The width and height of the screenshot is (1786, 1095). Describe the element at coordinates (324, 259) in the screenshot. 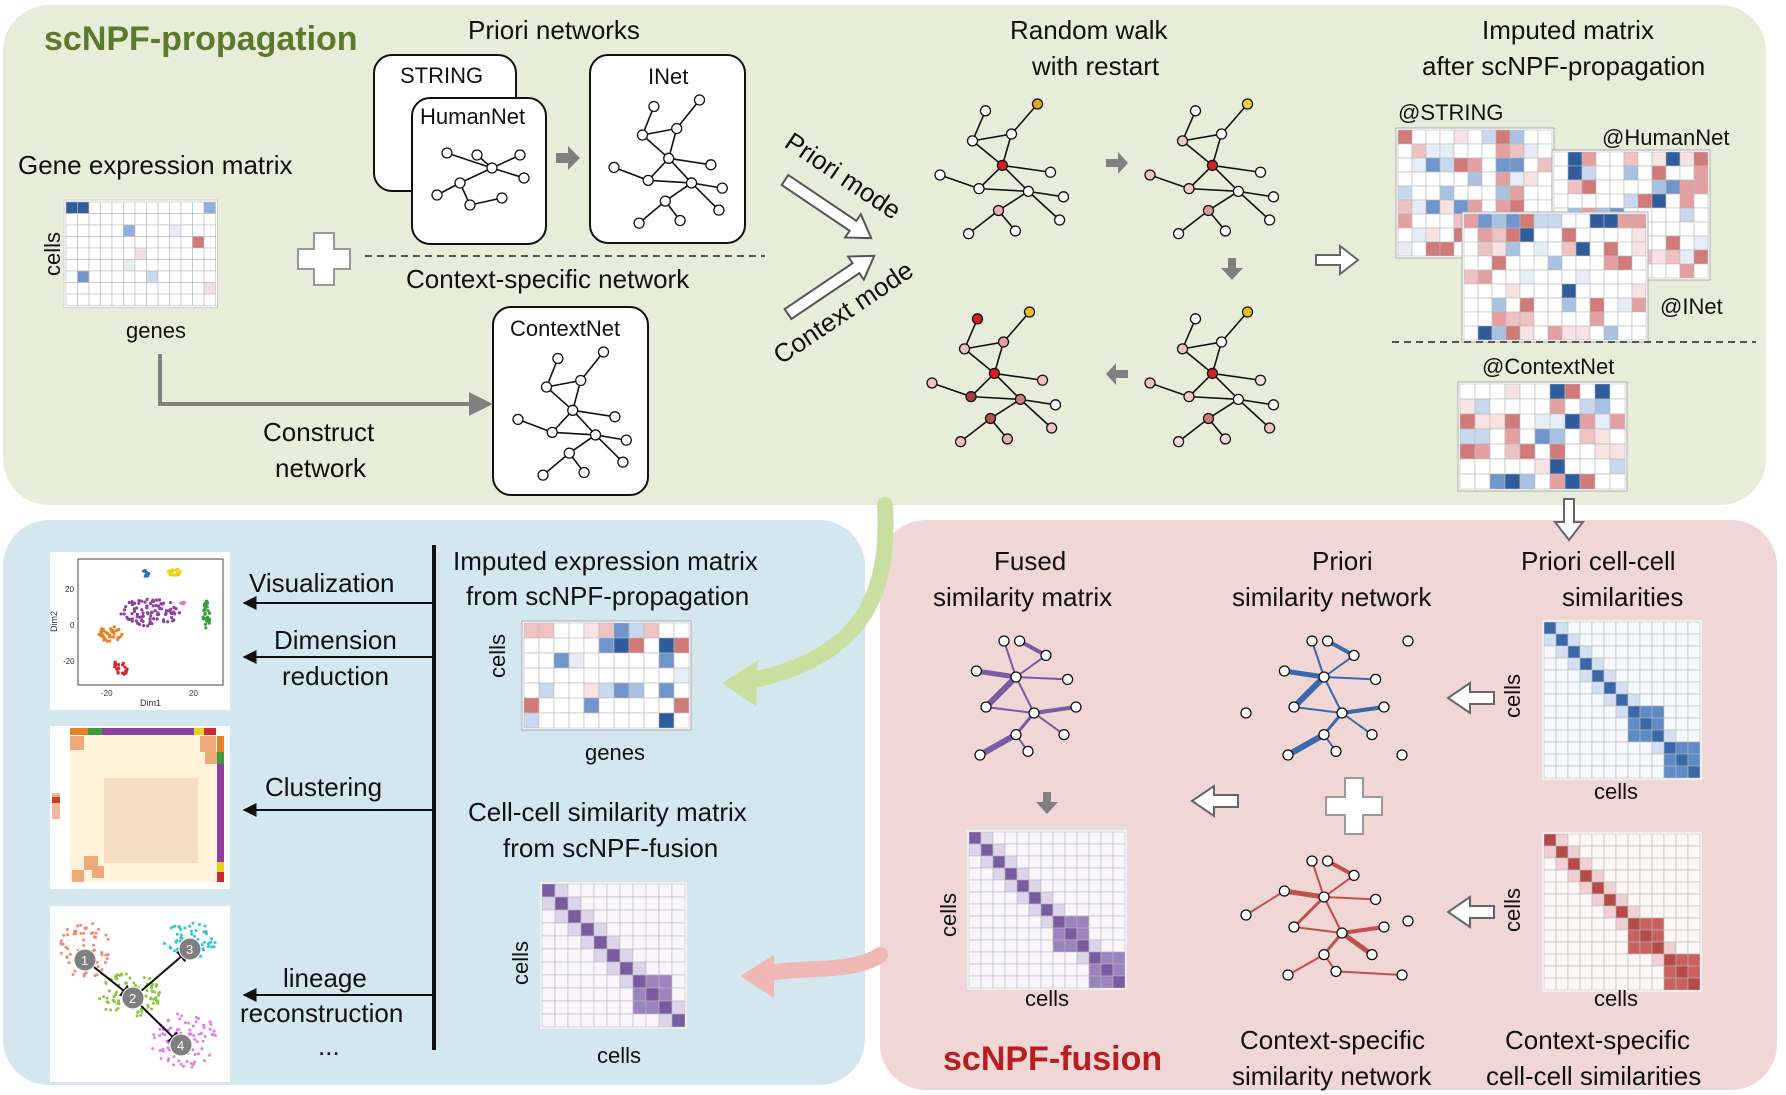

I see `plus-icon` at that location.